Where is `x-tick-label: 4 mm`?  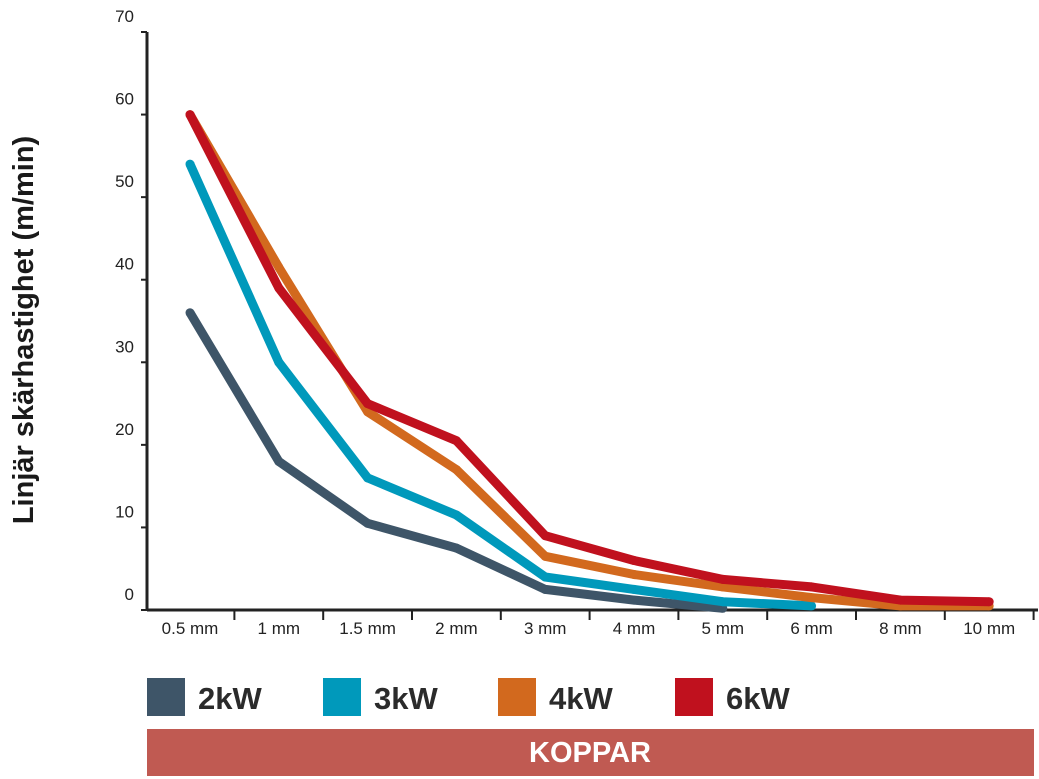
x-tick-label: 4 mm is located at coordinates (634, 628).